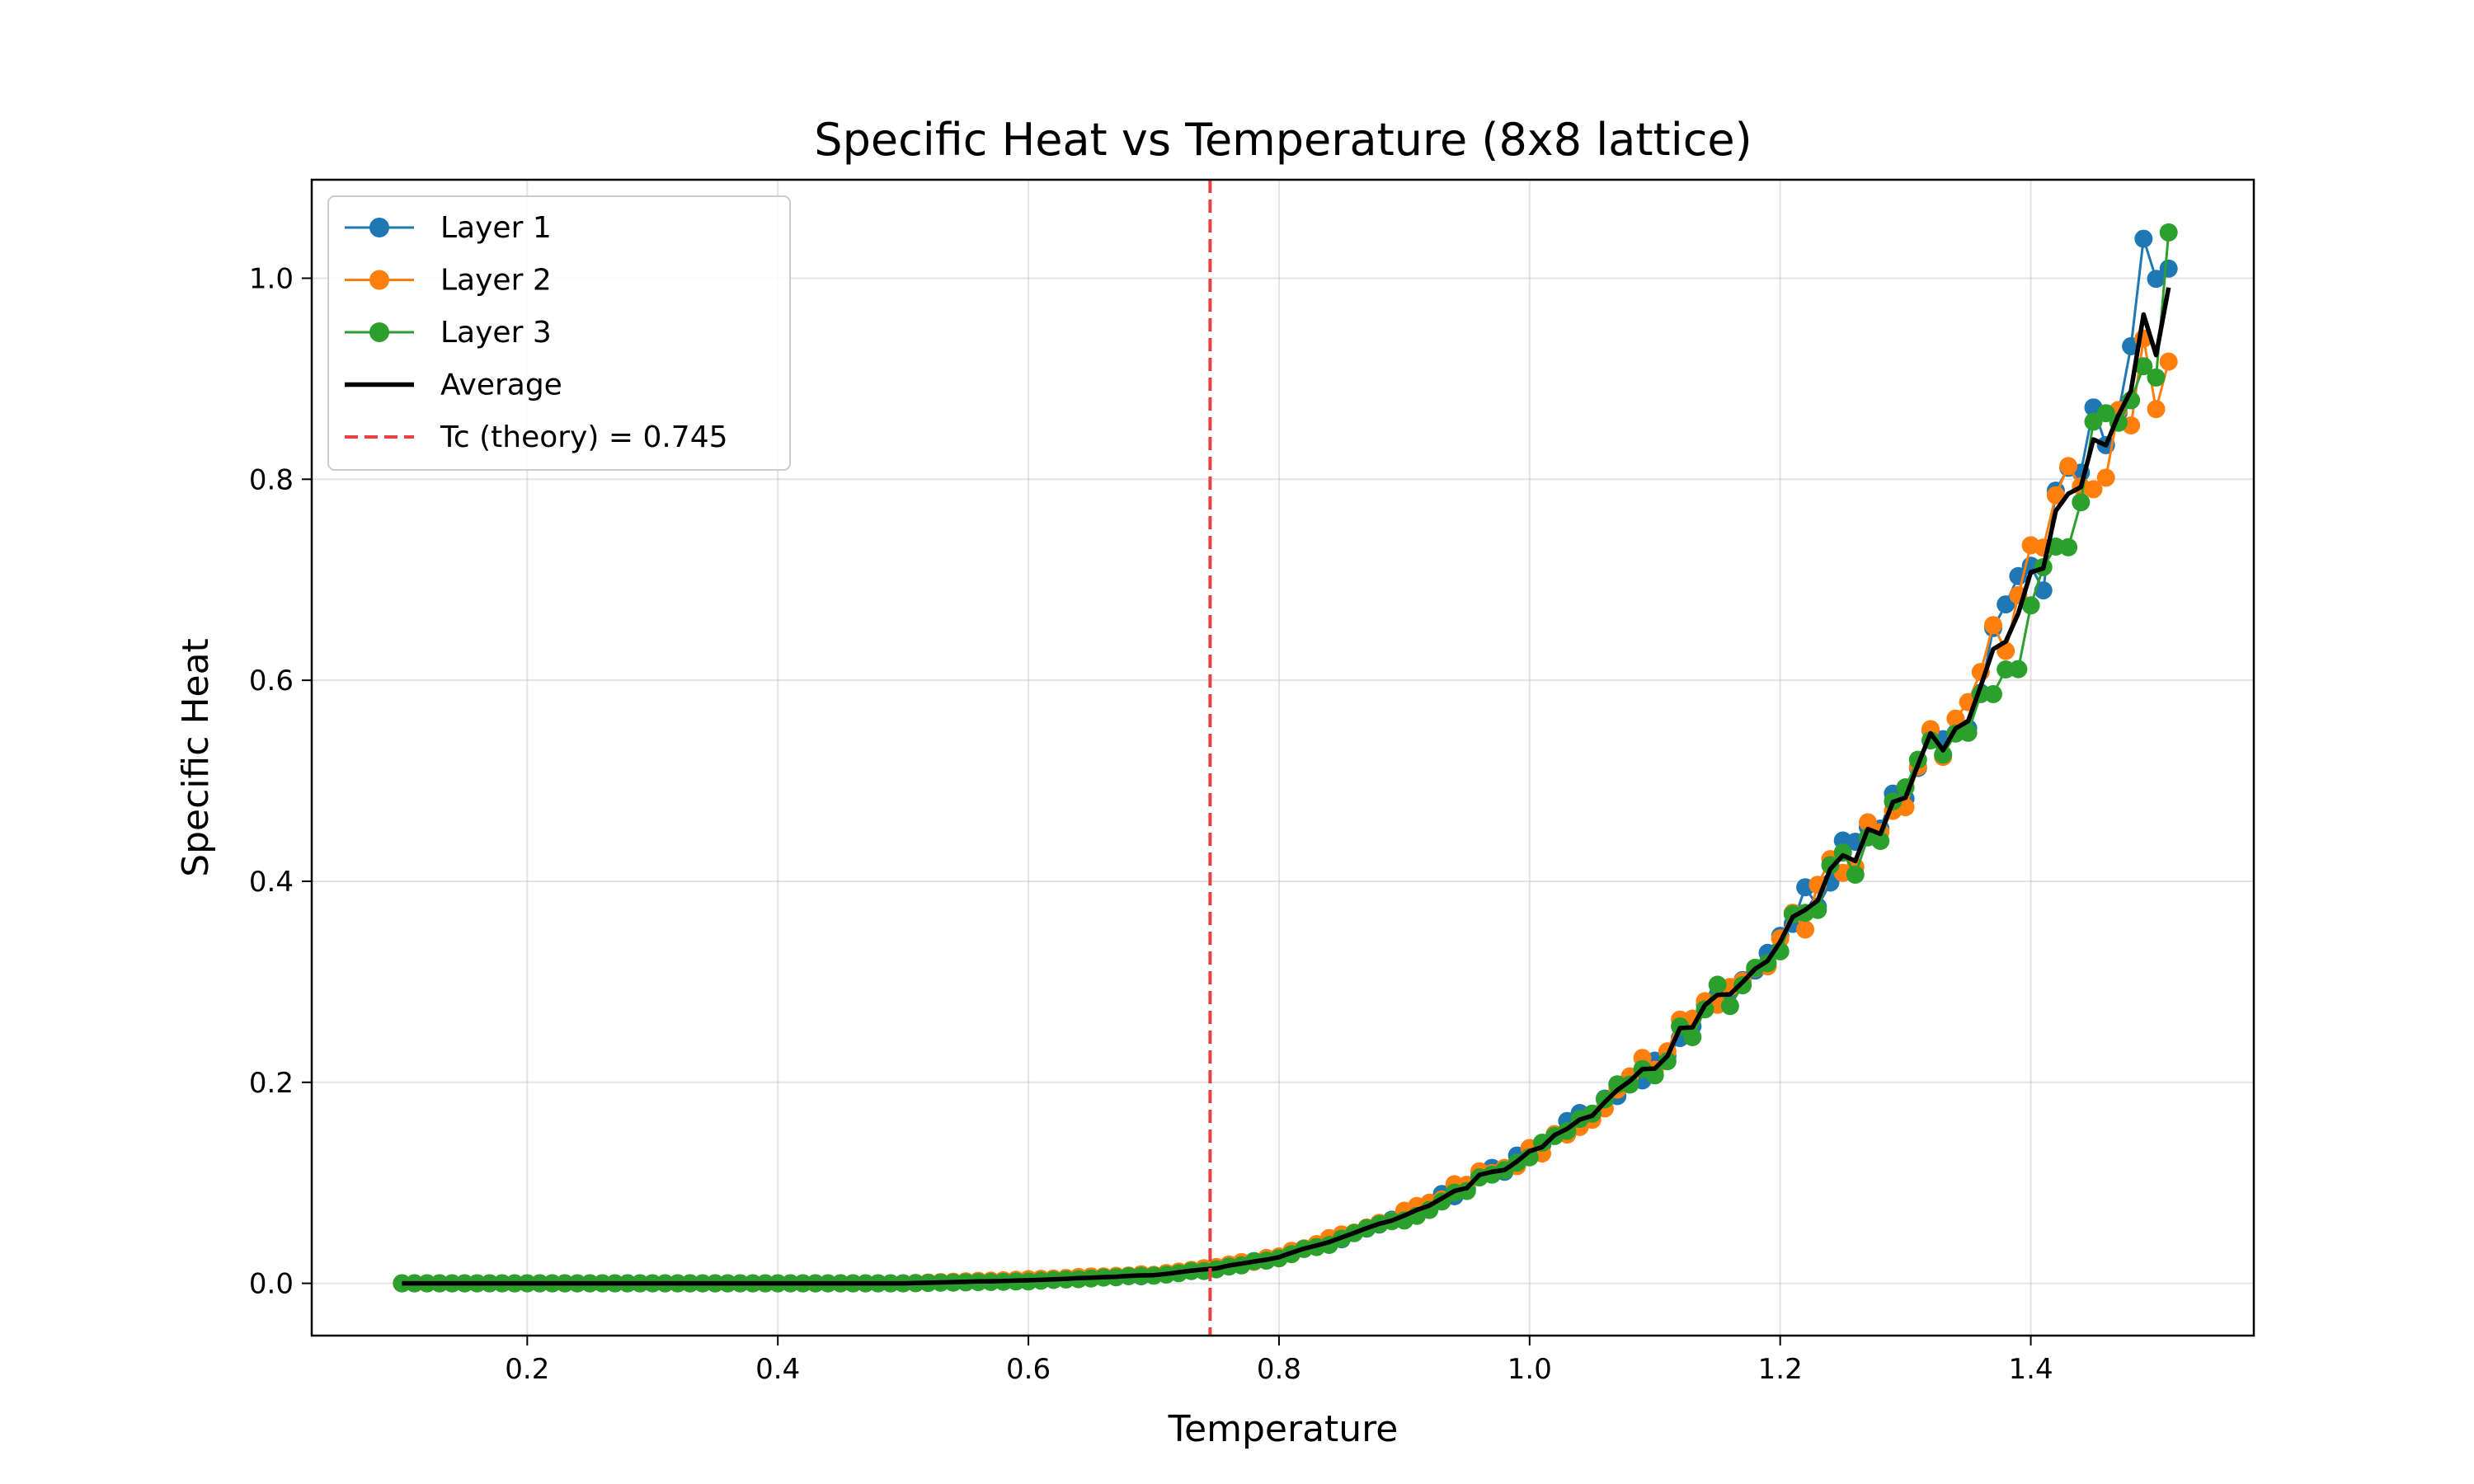 The image size is (2474, 1484). What do you see at coordinates (271, 681) in the screenshot?
I see `y-tick-label: 0.6` at bounding box center [271, 681].